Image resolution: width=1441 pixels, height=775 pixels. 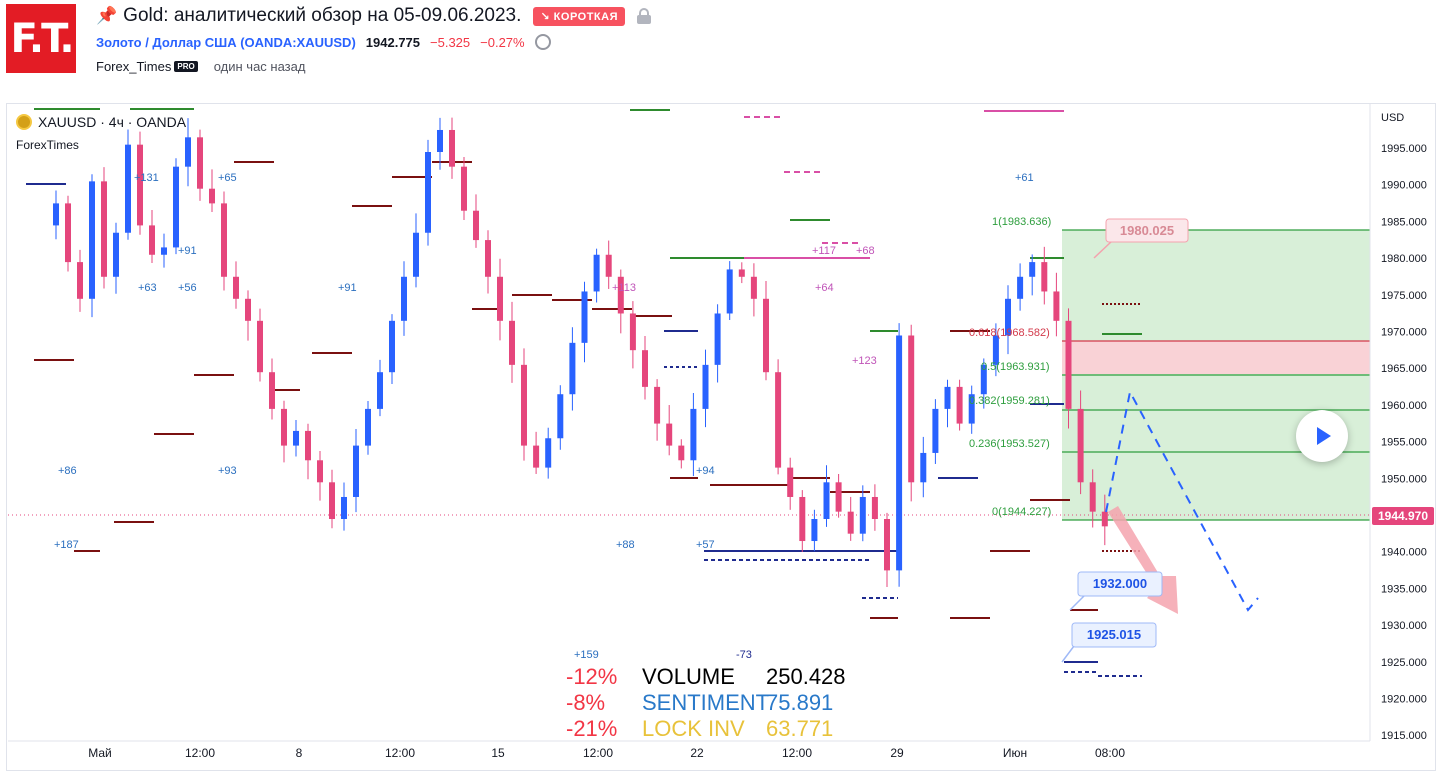 I want to click on bar-annotation: +63, so click(x=147, y=288).